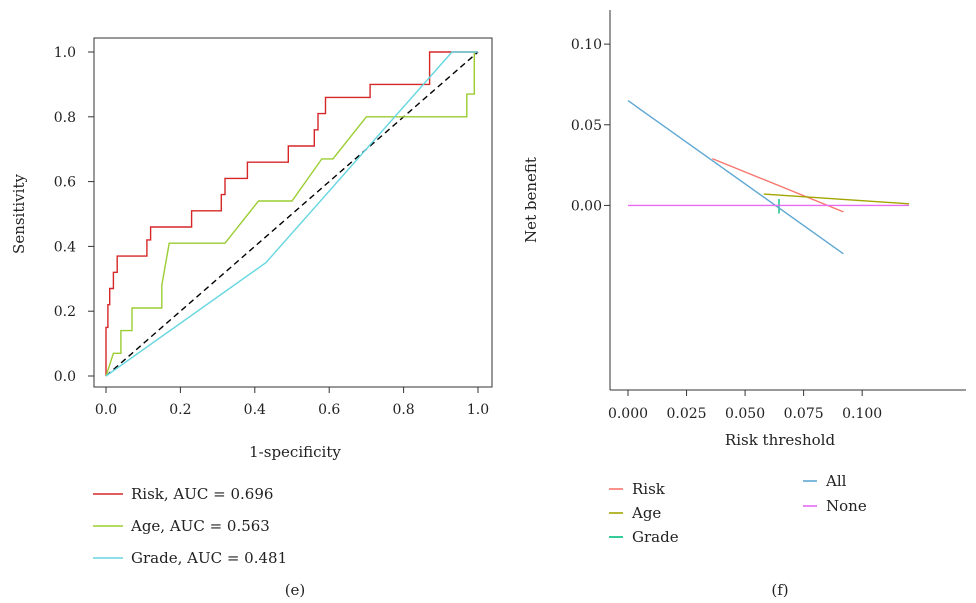 Image resolution: width=976 pixels, height=603 pixels. I want to click on legend-label: Grade, so click(655, 537).